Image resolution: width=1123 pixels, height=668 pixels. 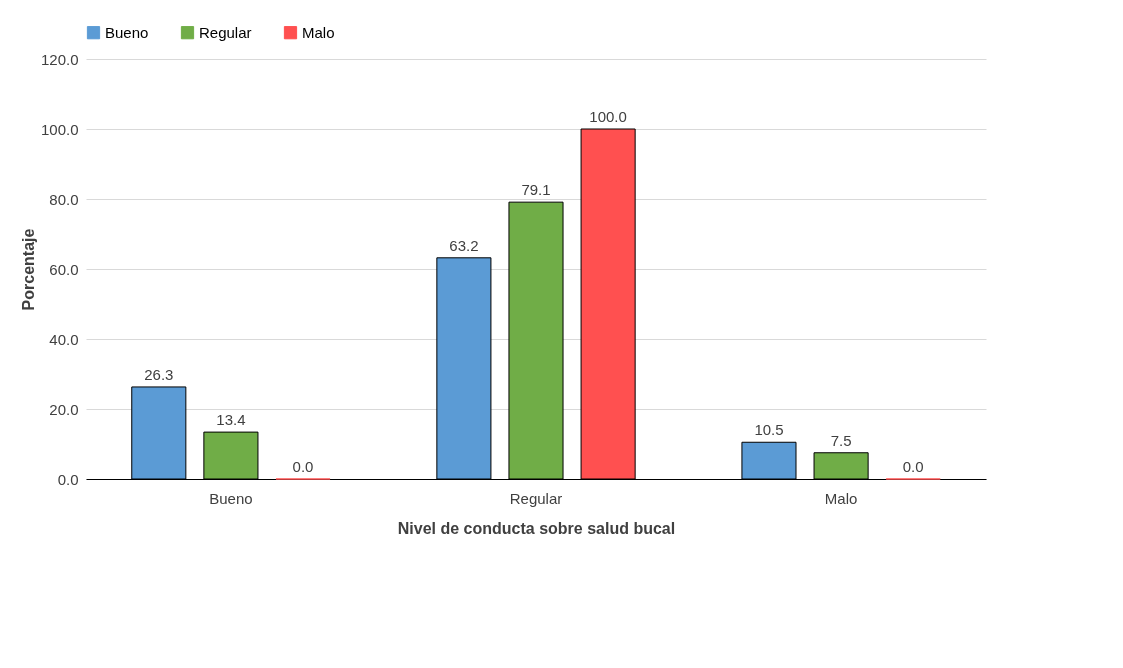 What do you see at coordinates (64, 409) in the screenshot?
I see `y-tick-label: 20.0` at bounding box center [64, 409].